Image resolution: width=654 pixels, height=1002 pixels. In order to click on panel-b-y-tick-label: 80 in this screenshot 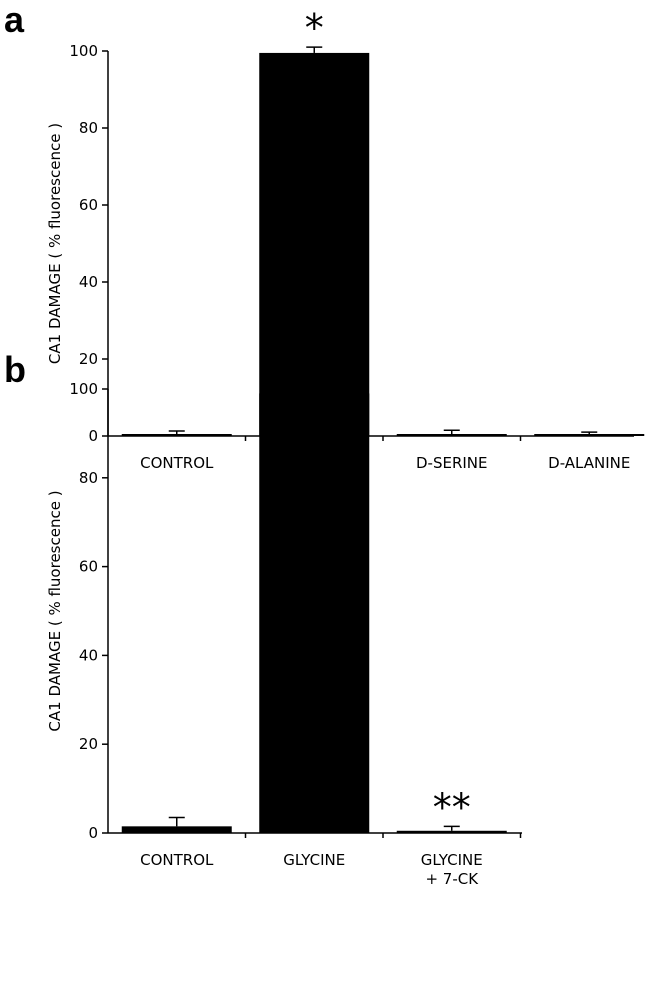, I will do `click(88, 478)`.